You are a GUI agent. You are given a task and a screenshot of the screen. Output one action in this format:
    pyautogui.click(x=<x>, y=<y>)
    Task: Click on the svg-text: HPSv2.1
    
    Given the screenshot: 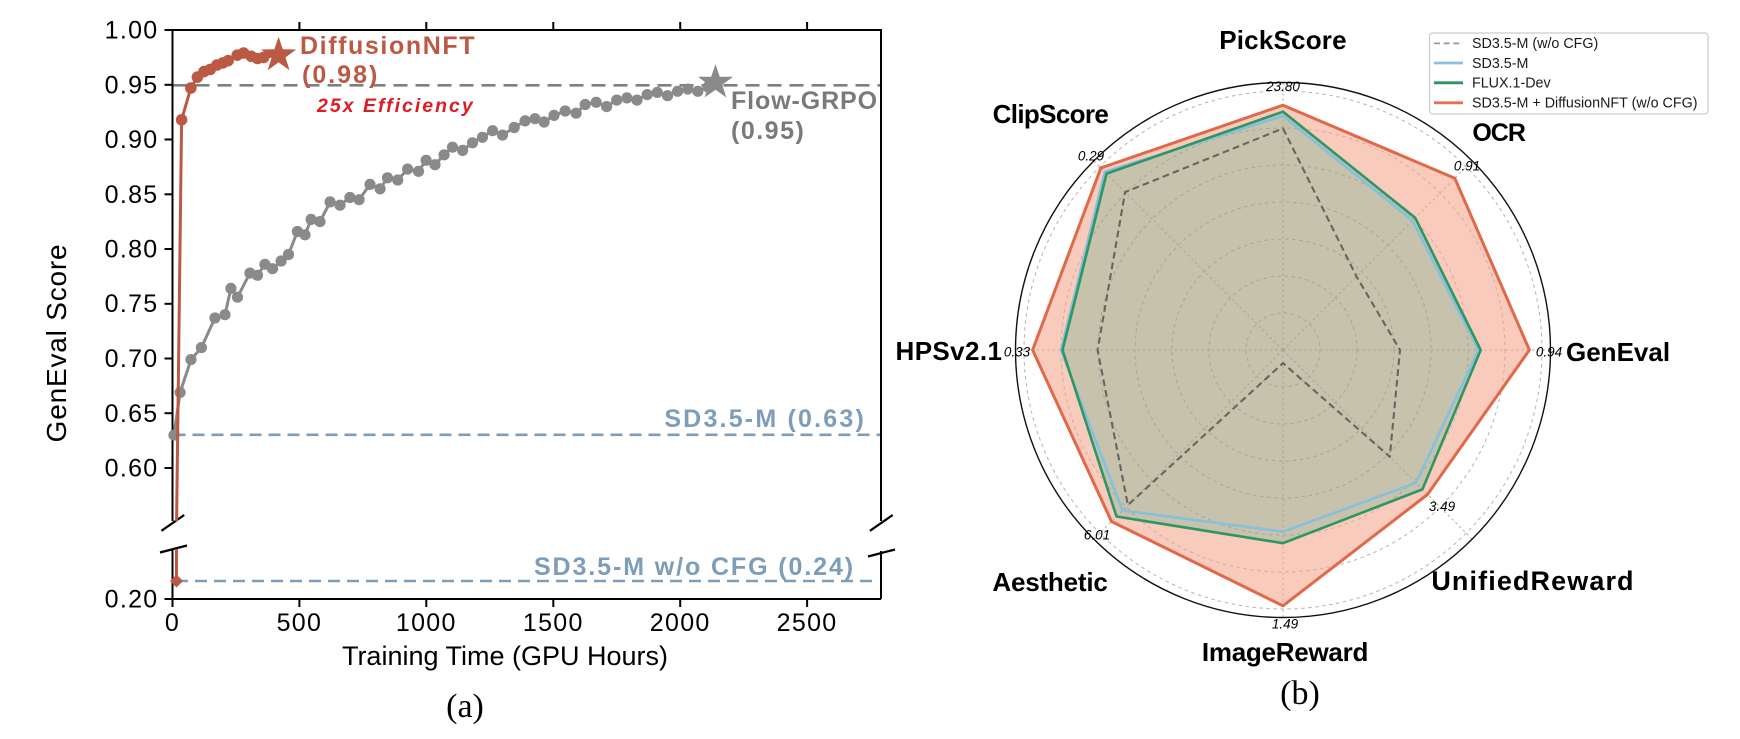 What is the action you would take?
    pyautogui.click(x=949, y=351)
    